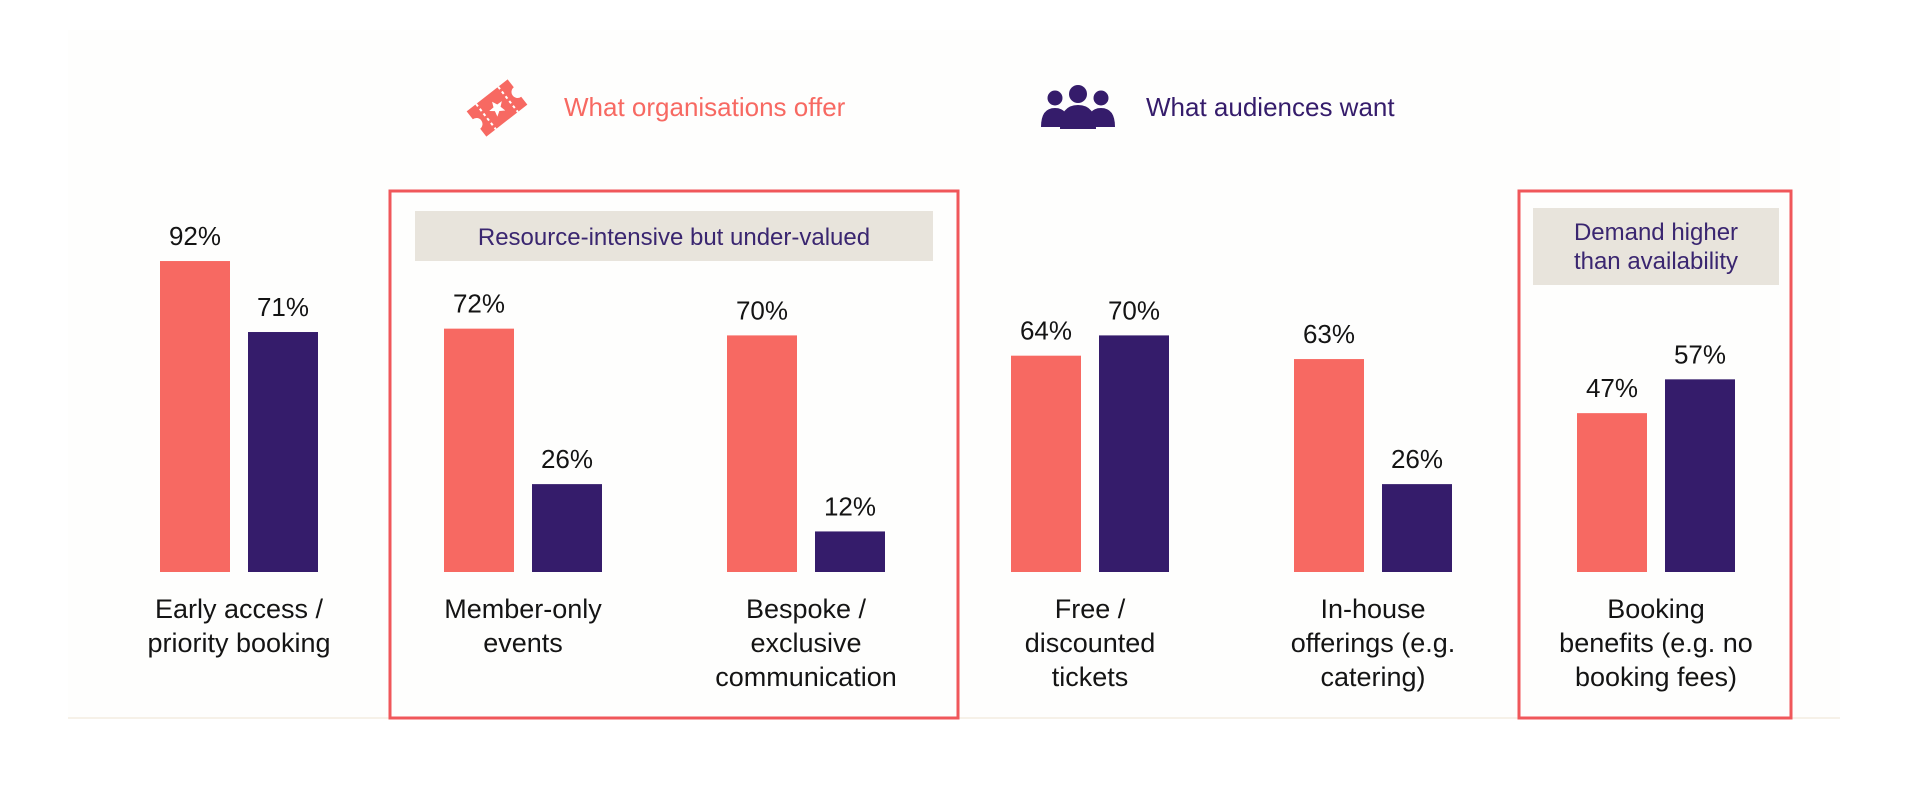 This screenshot has width=1920, height=805. What do you see at coordinates (1078, 107) in the screenshot?
I see `people-group-icon` at bounding box center [1078, 107].